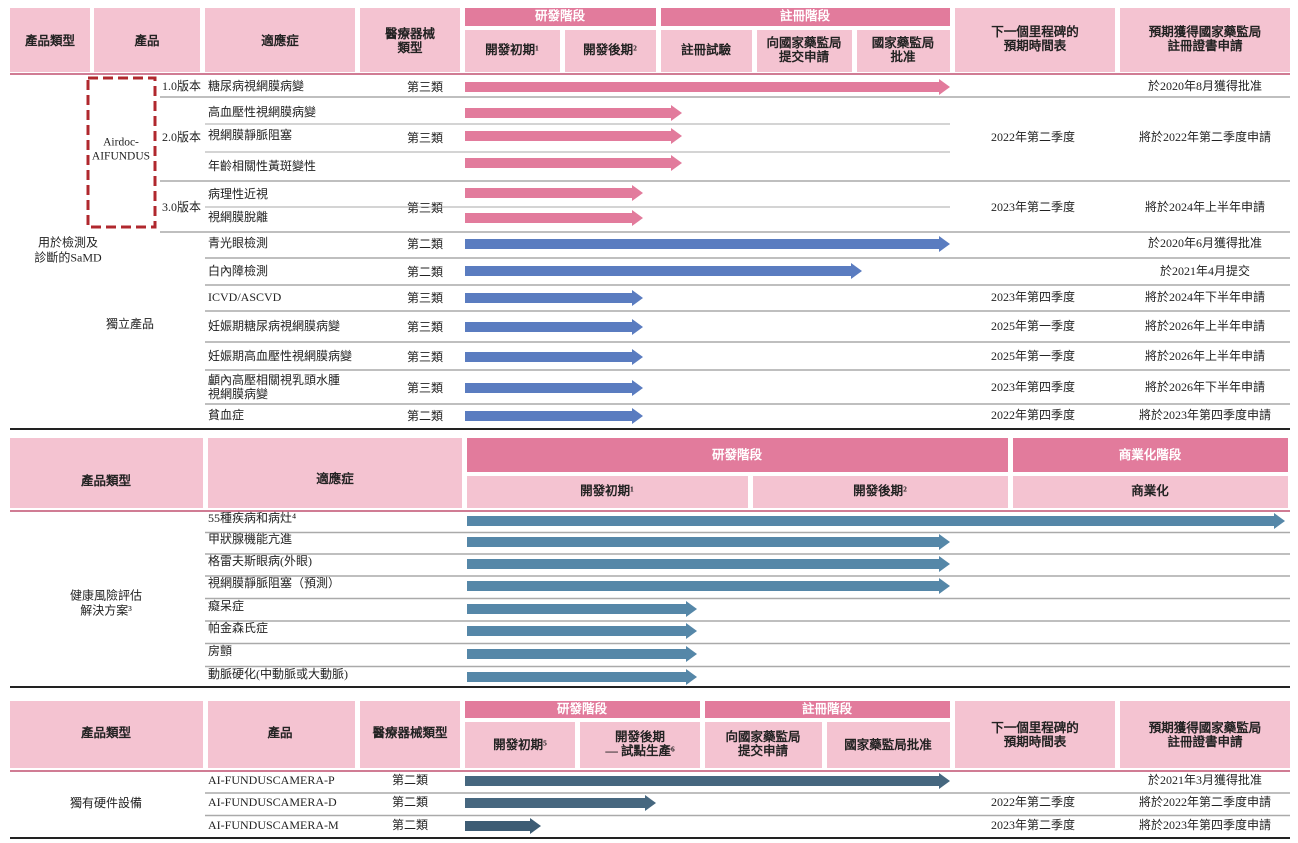 This screenshot has width=1298, height=843. I want to click on cell-text: 2022年第四季度, so click(1033, 414).